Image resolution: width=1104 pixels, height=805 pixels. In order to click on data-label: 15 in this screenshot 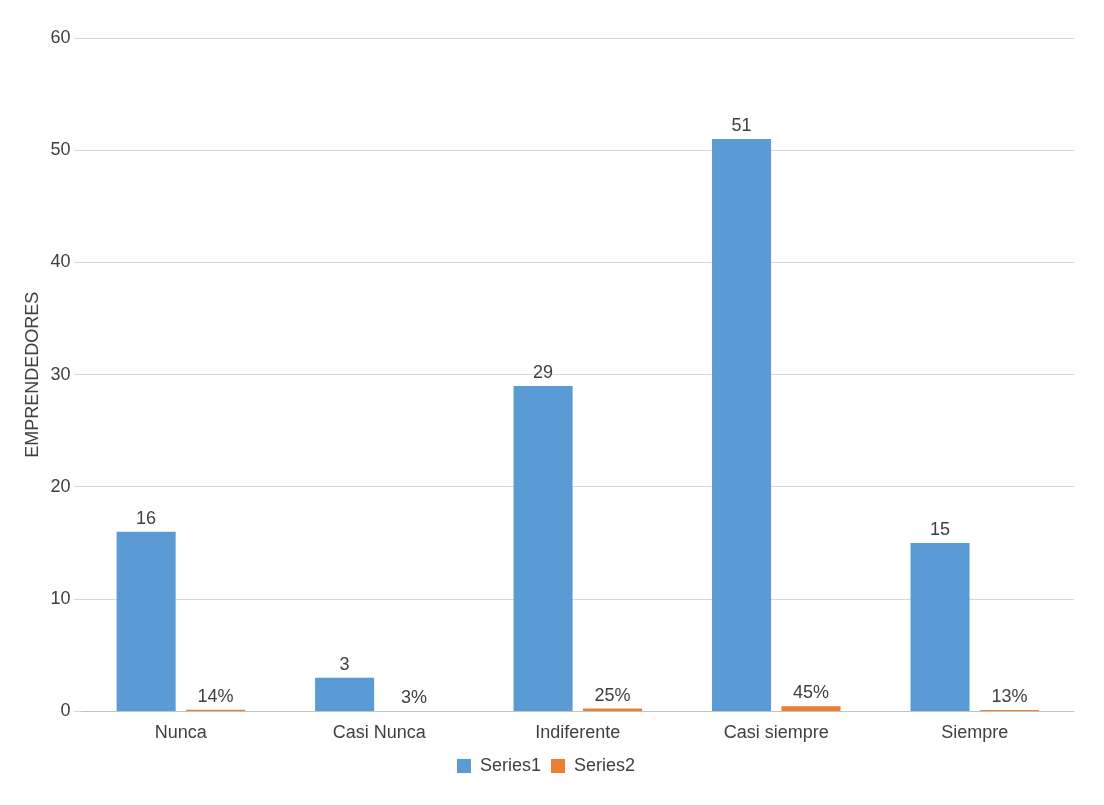, I will do `click(940, 529)`.